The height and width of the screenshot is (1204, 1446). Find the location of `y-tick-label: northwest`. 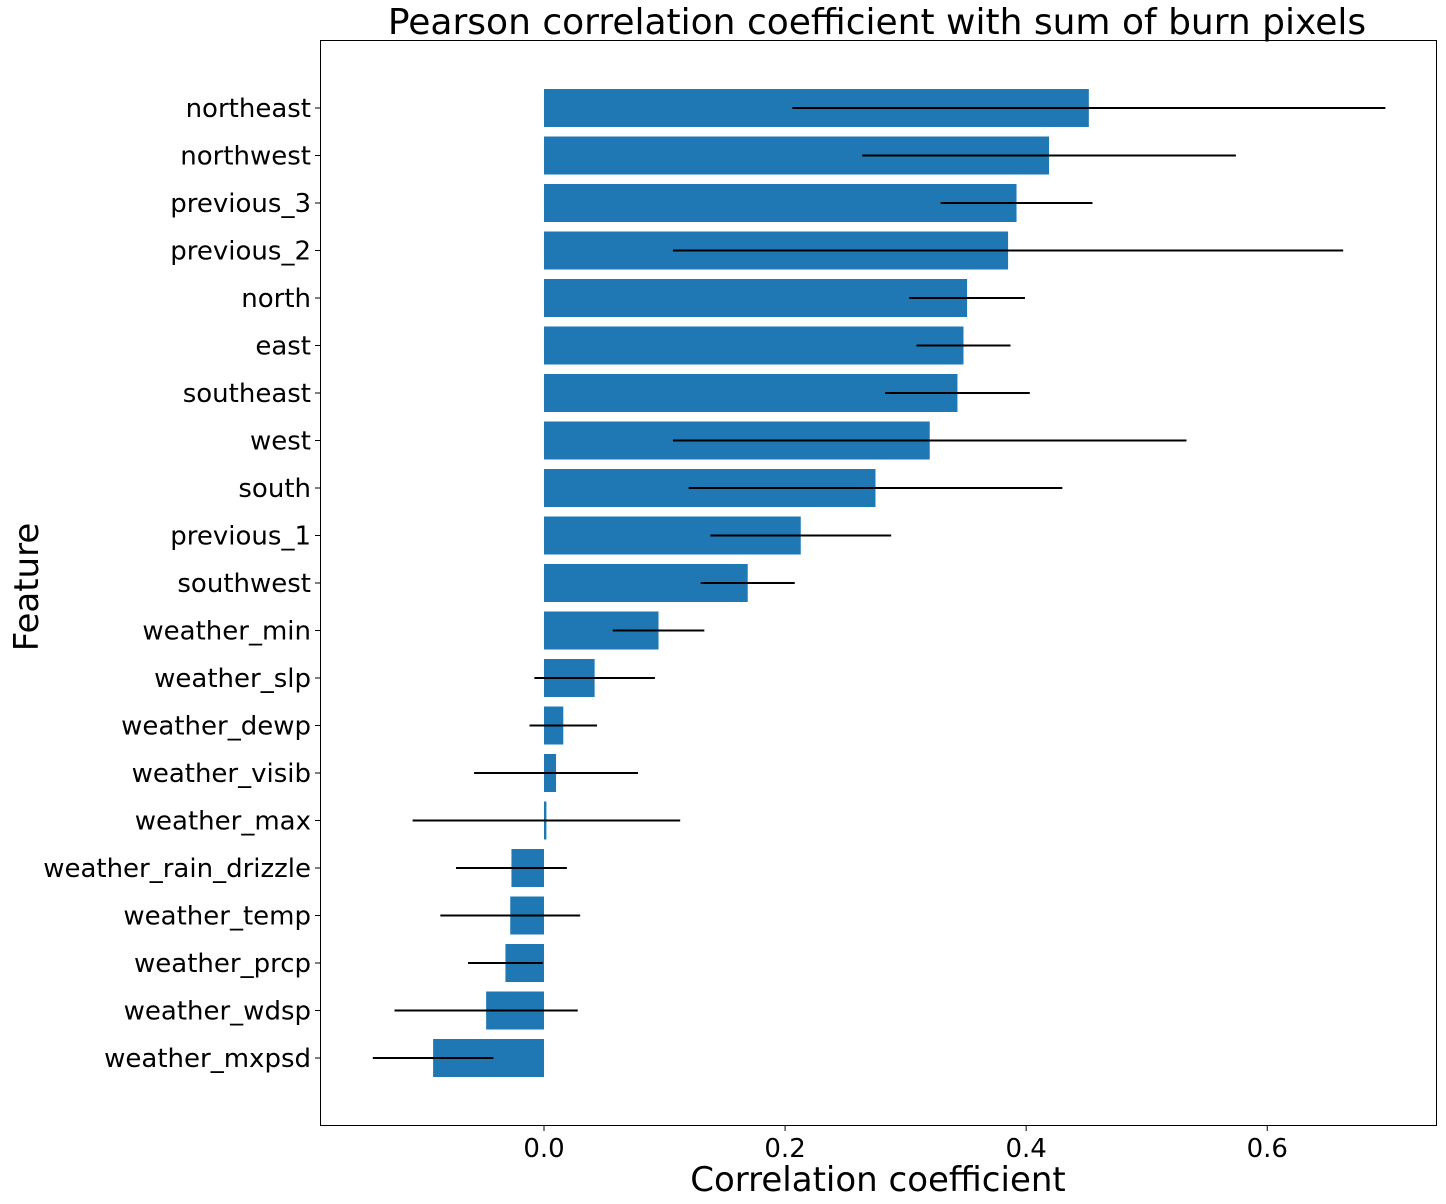

y-tick-label: northwest is located at coordinates (245, 157).